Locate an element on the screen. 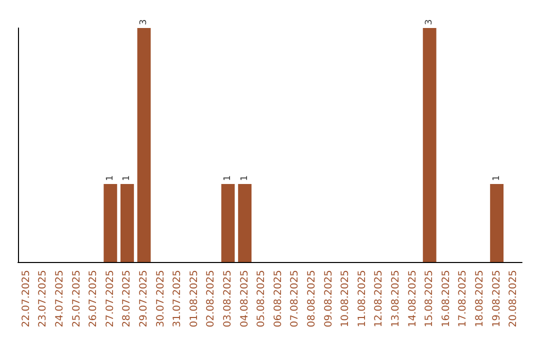 This screenshot has width=540, height=340. x-tick-label: 13.08.2025 is located at coordinates (396, 299).